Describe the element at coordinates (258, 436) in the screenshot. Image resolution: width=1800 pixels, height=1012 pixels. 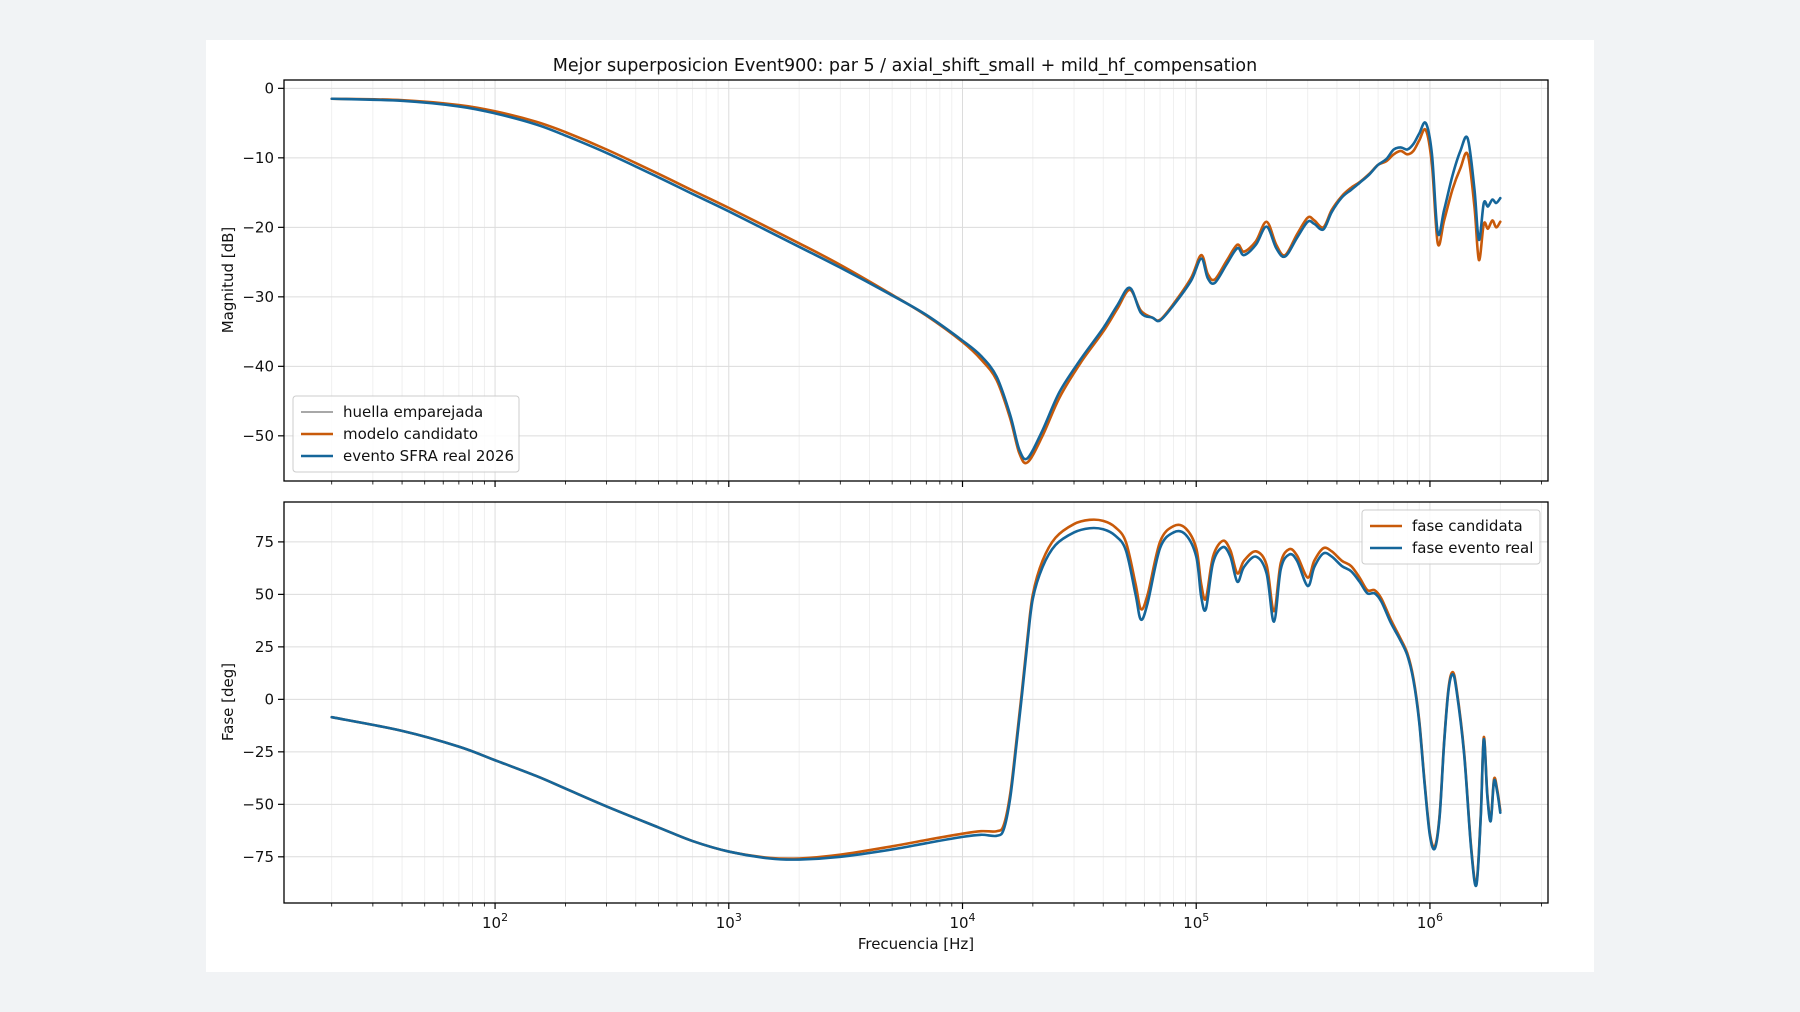
I see `magnitude-y-tick-label: −50` at that location.